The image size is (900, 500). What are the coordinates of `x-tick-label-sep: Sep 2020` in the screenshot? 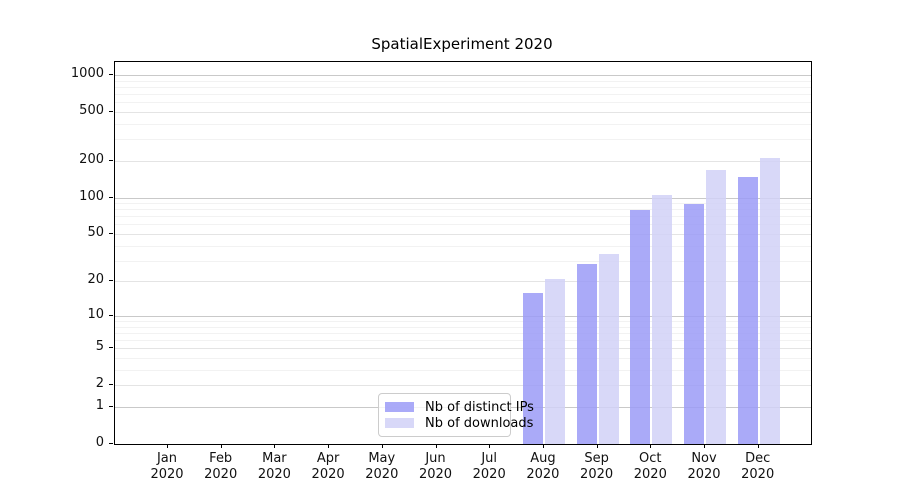 It's located at (597, 466).